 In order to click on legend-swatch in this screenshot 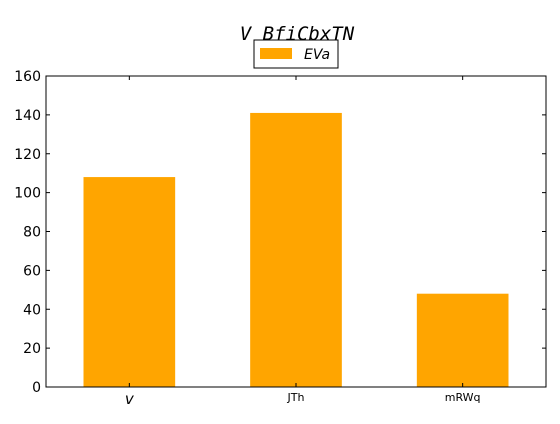, I will do `click(276, 53)`.